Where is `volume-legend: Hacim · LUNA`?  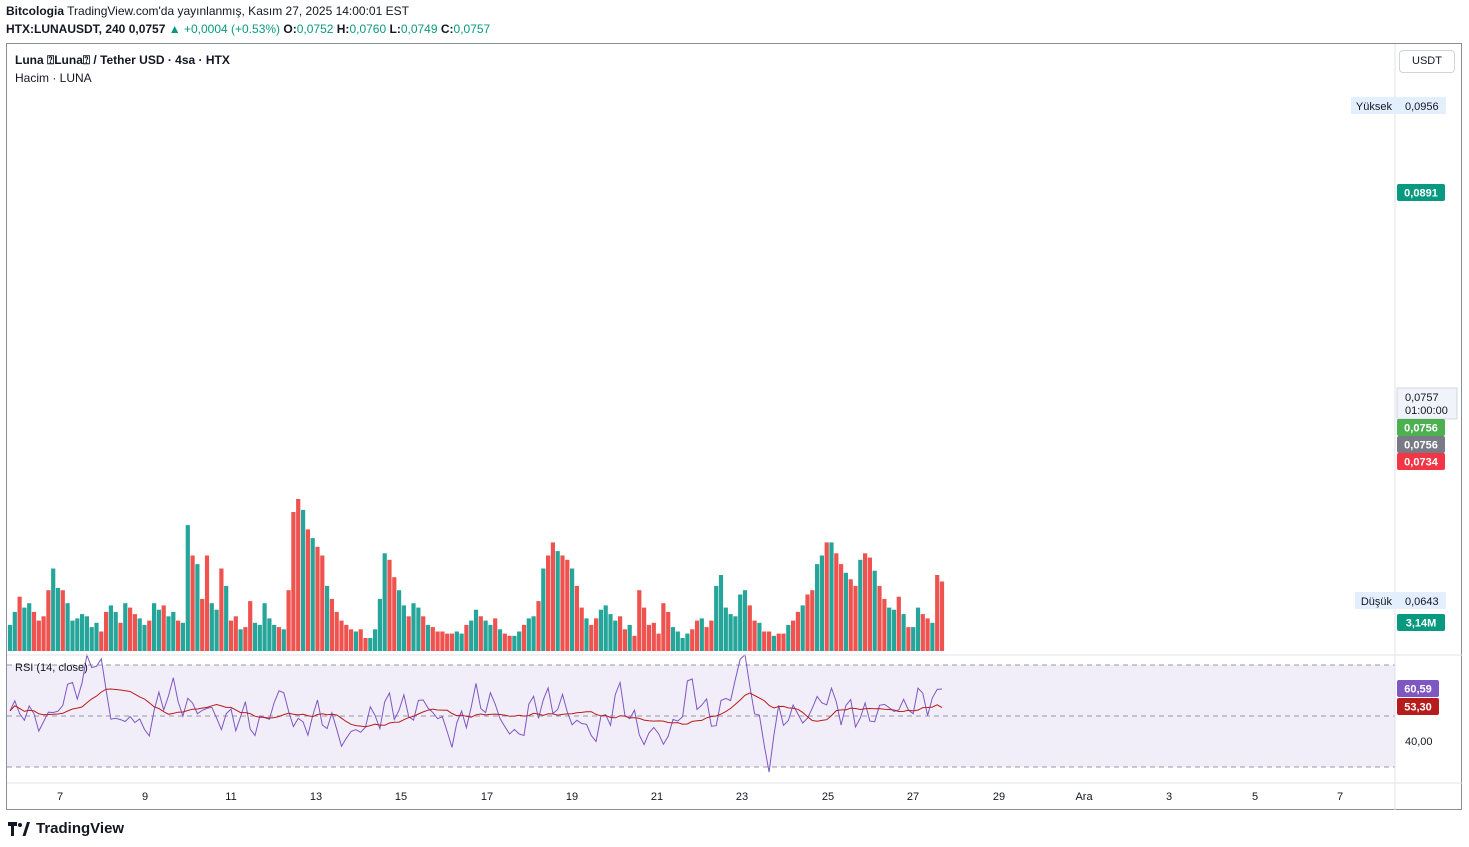
volume-legend: Hacim · LUNA is located at coordinates (53, 78).